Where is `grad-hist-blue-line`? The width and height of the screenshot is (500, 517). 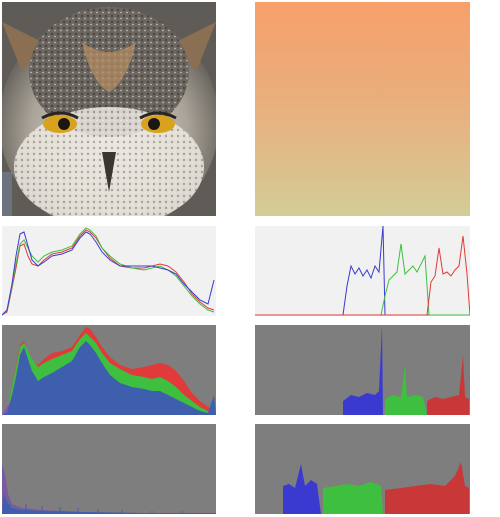
grad-hist-blue-line is located at coordinates (362, 271).